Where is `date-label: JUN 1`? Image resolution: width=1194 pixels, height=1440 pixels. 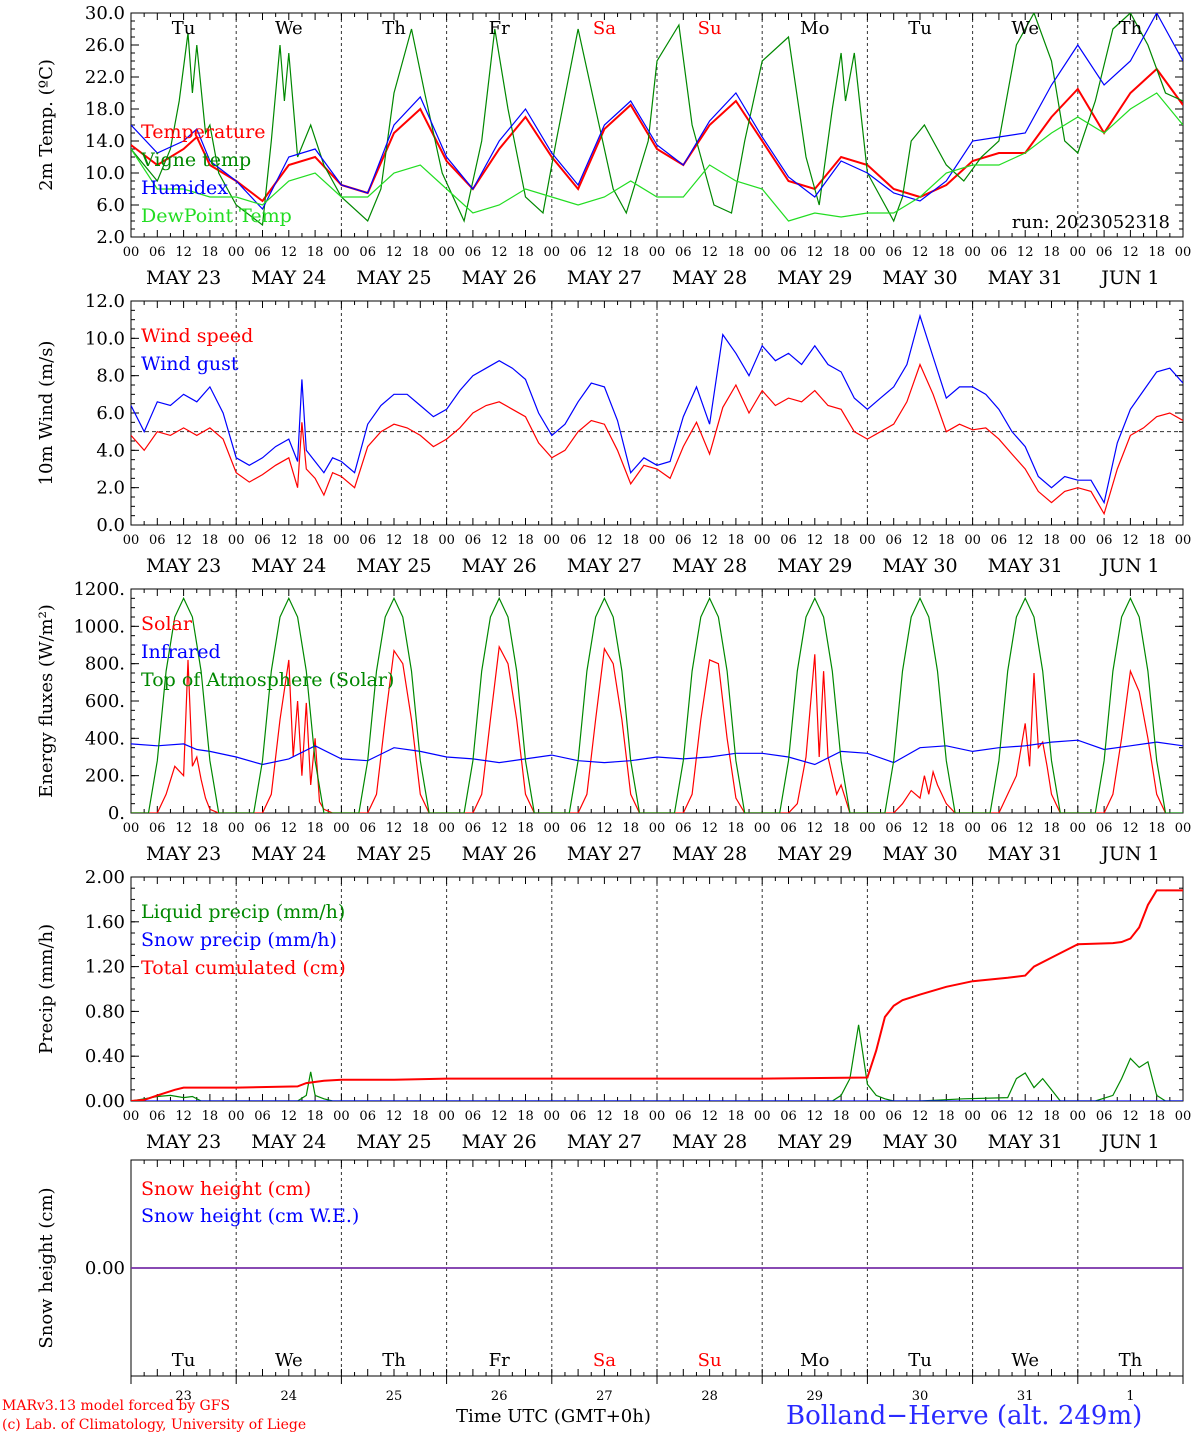
date-label: JUN 1 is located at coordinates (1129, 1142).